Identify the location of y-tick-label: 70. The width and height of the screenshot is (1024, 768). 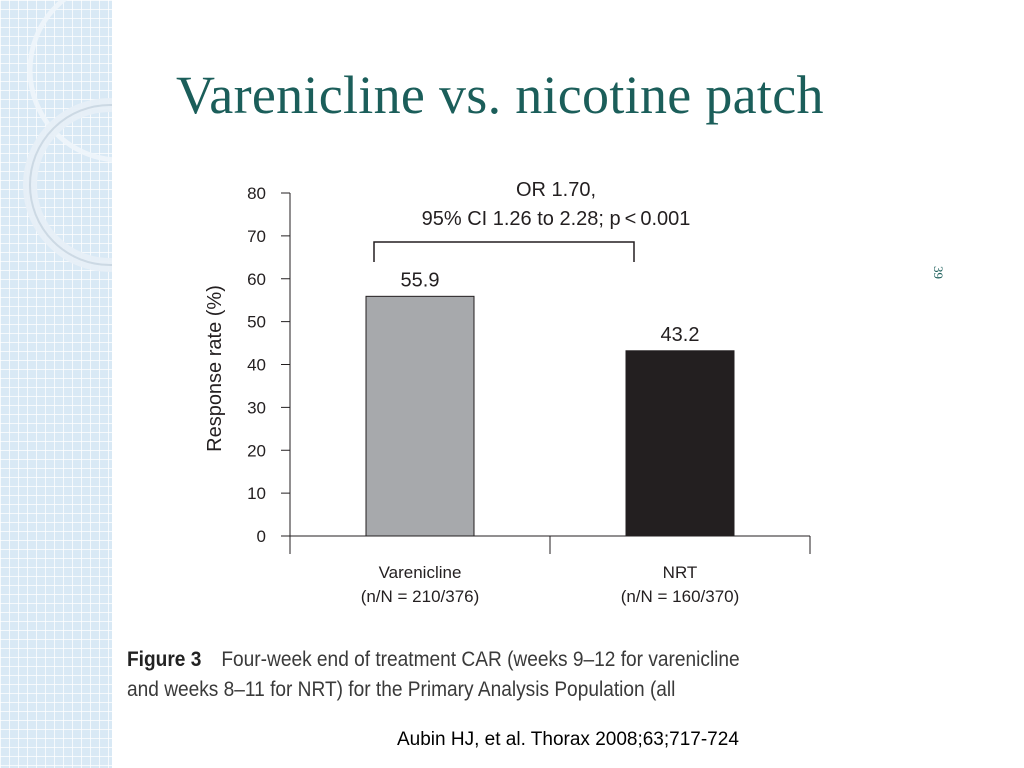
(256, 236).